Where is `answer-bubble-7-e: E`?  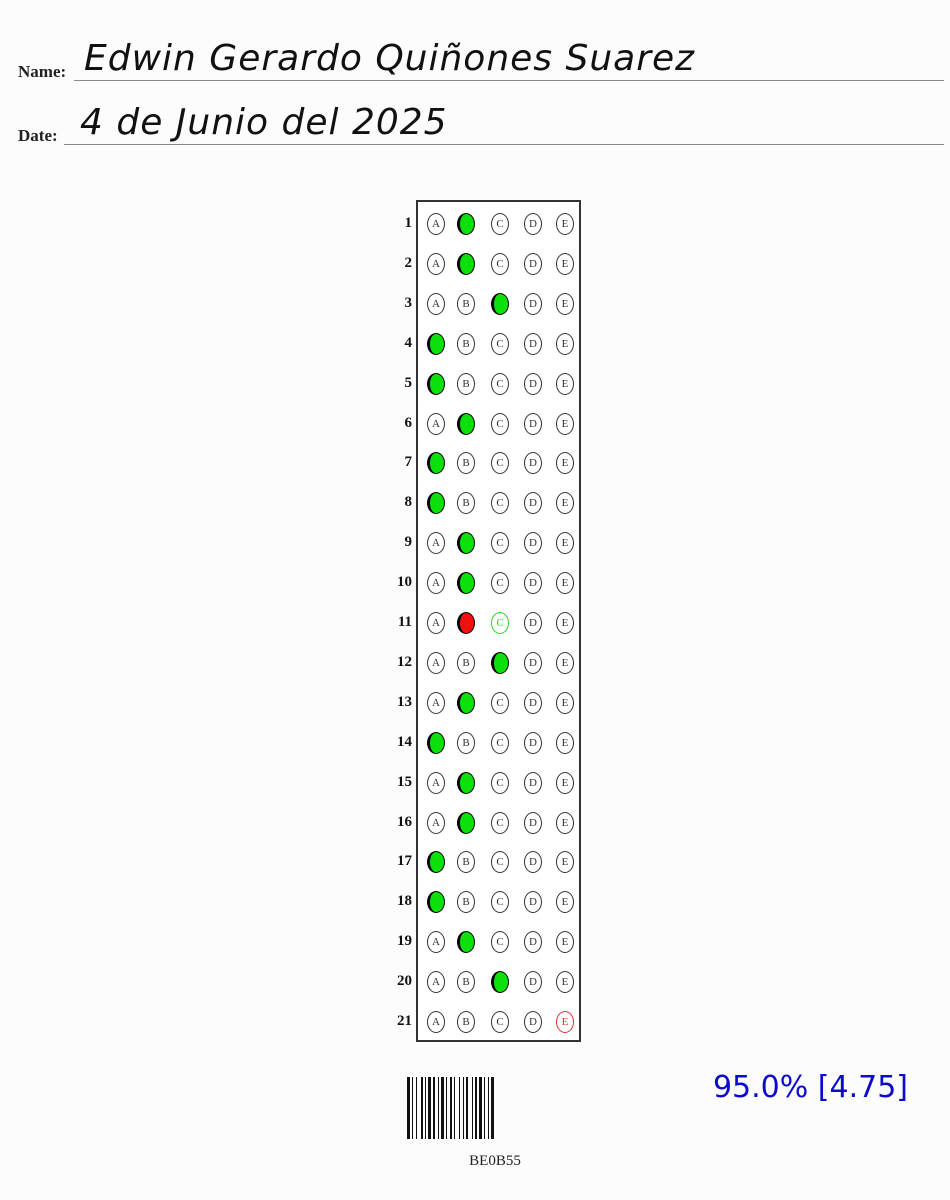 answer-bubble-7-e: E is located at coordinates (565, 463).